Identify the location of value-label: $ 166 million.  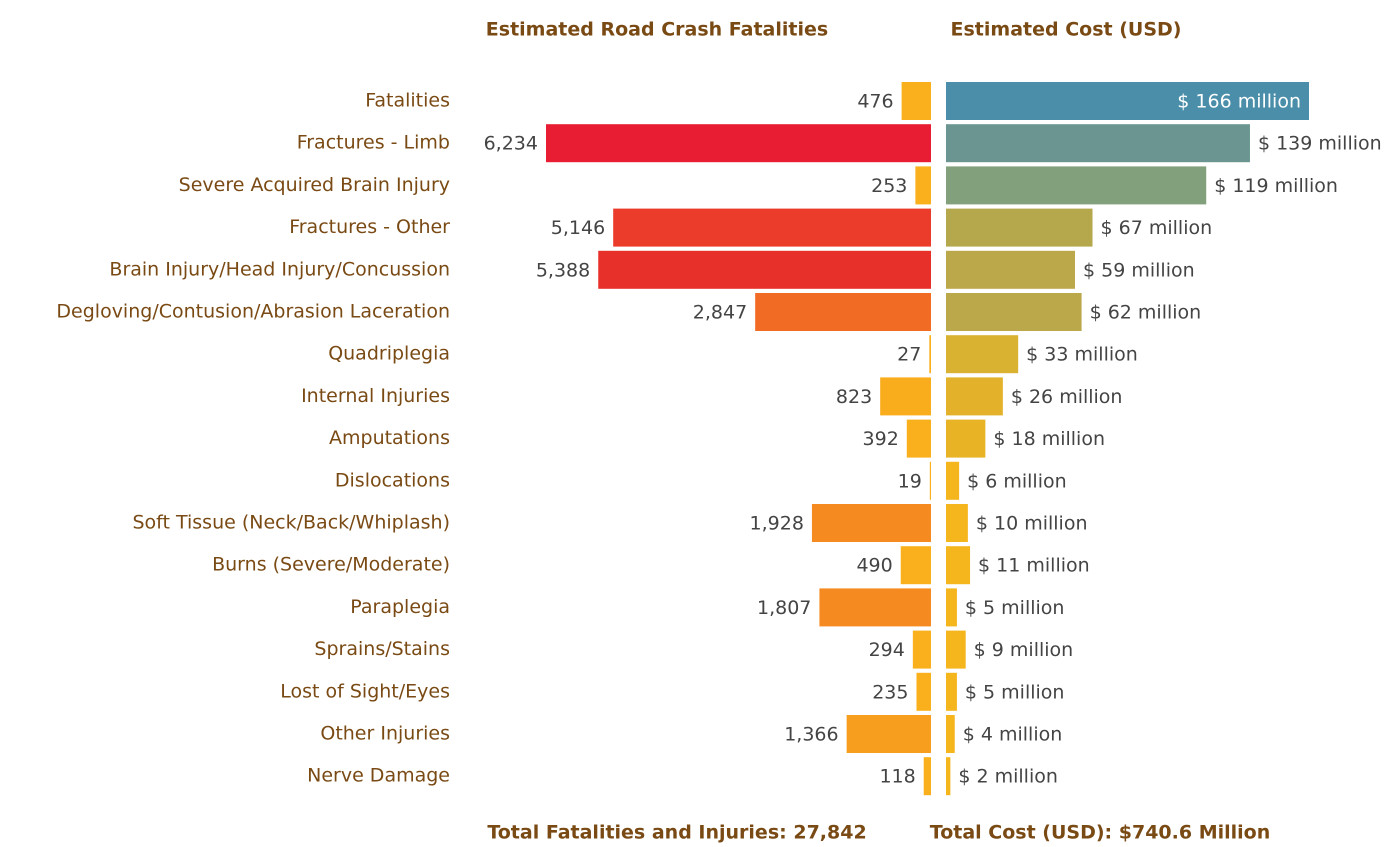
(1239, 102).